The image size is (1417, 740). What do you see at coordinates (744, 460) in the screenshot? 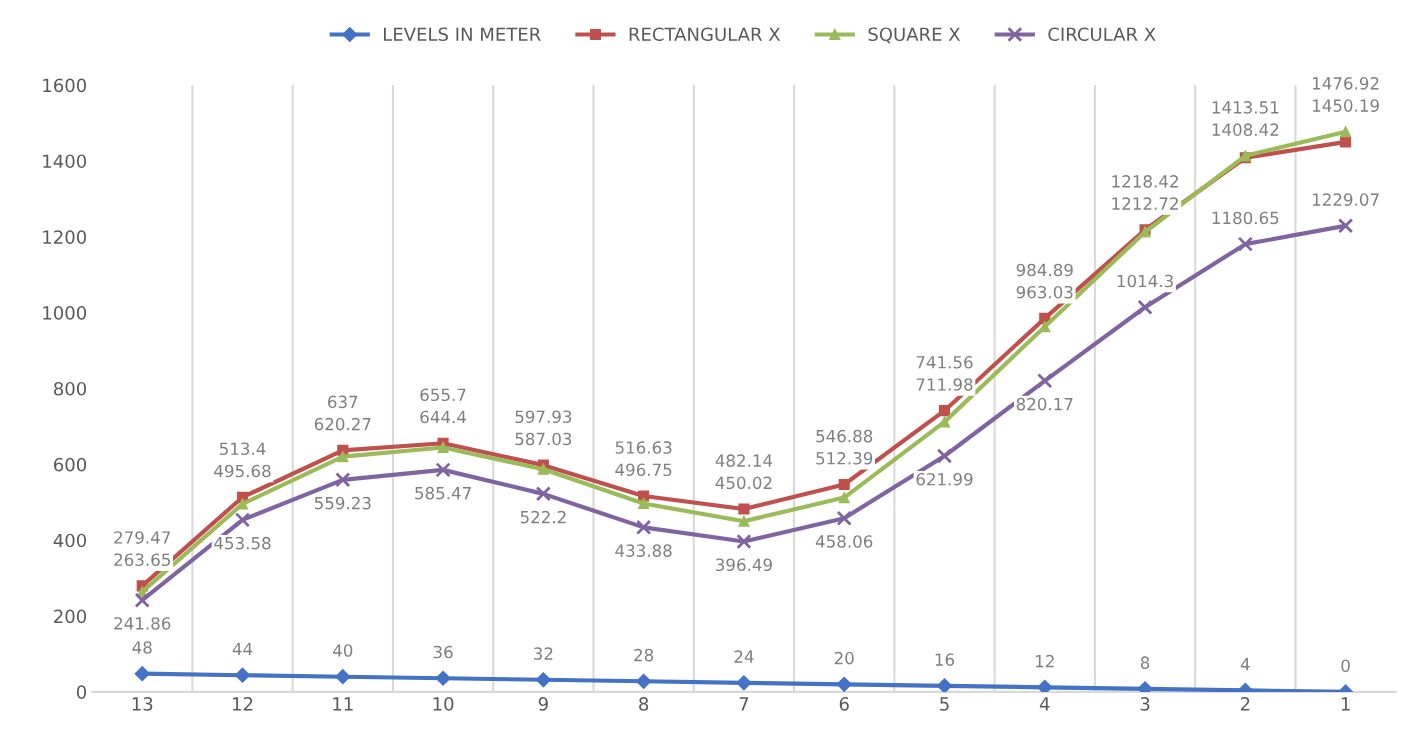
I see `data-label: 482.14` at bounding box center [744, 460].